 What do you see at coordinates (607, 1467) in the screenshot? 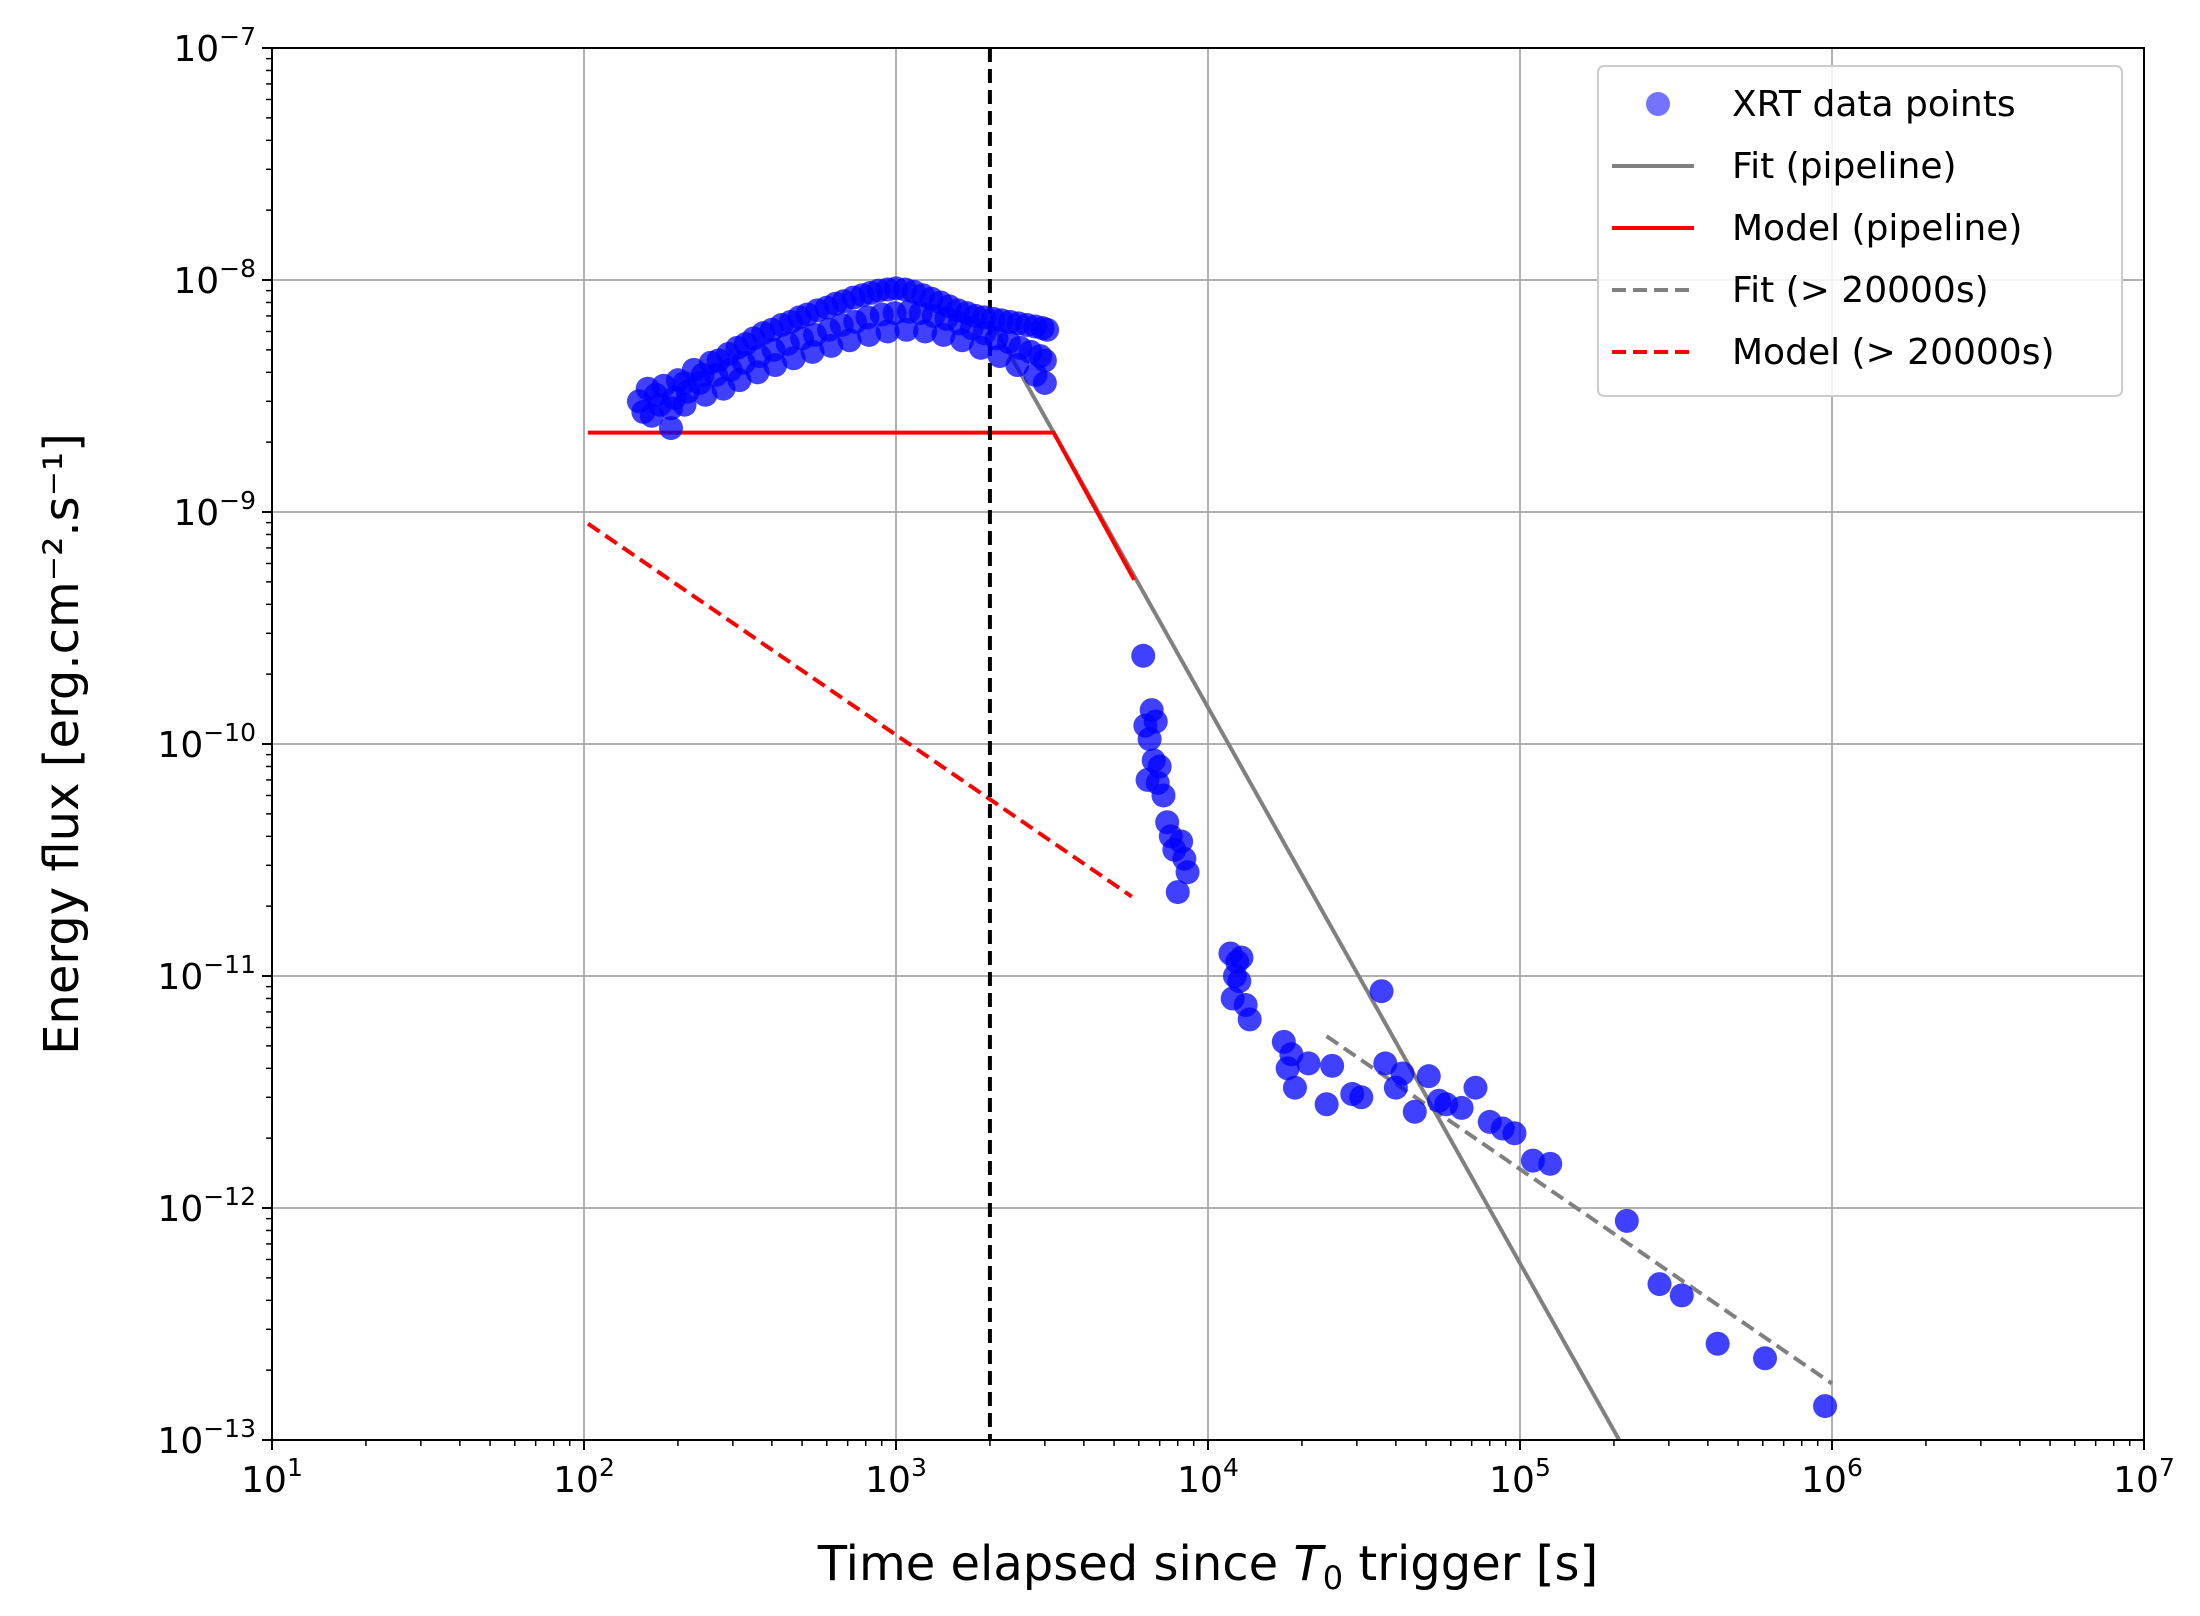
I see `x-tick-exponent: 2` at bounding box center [607, 1467].